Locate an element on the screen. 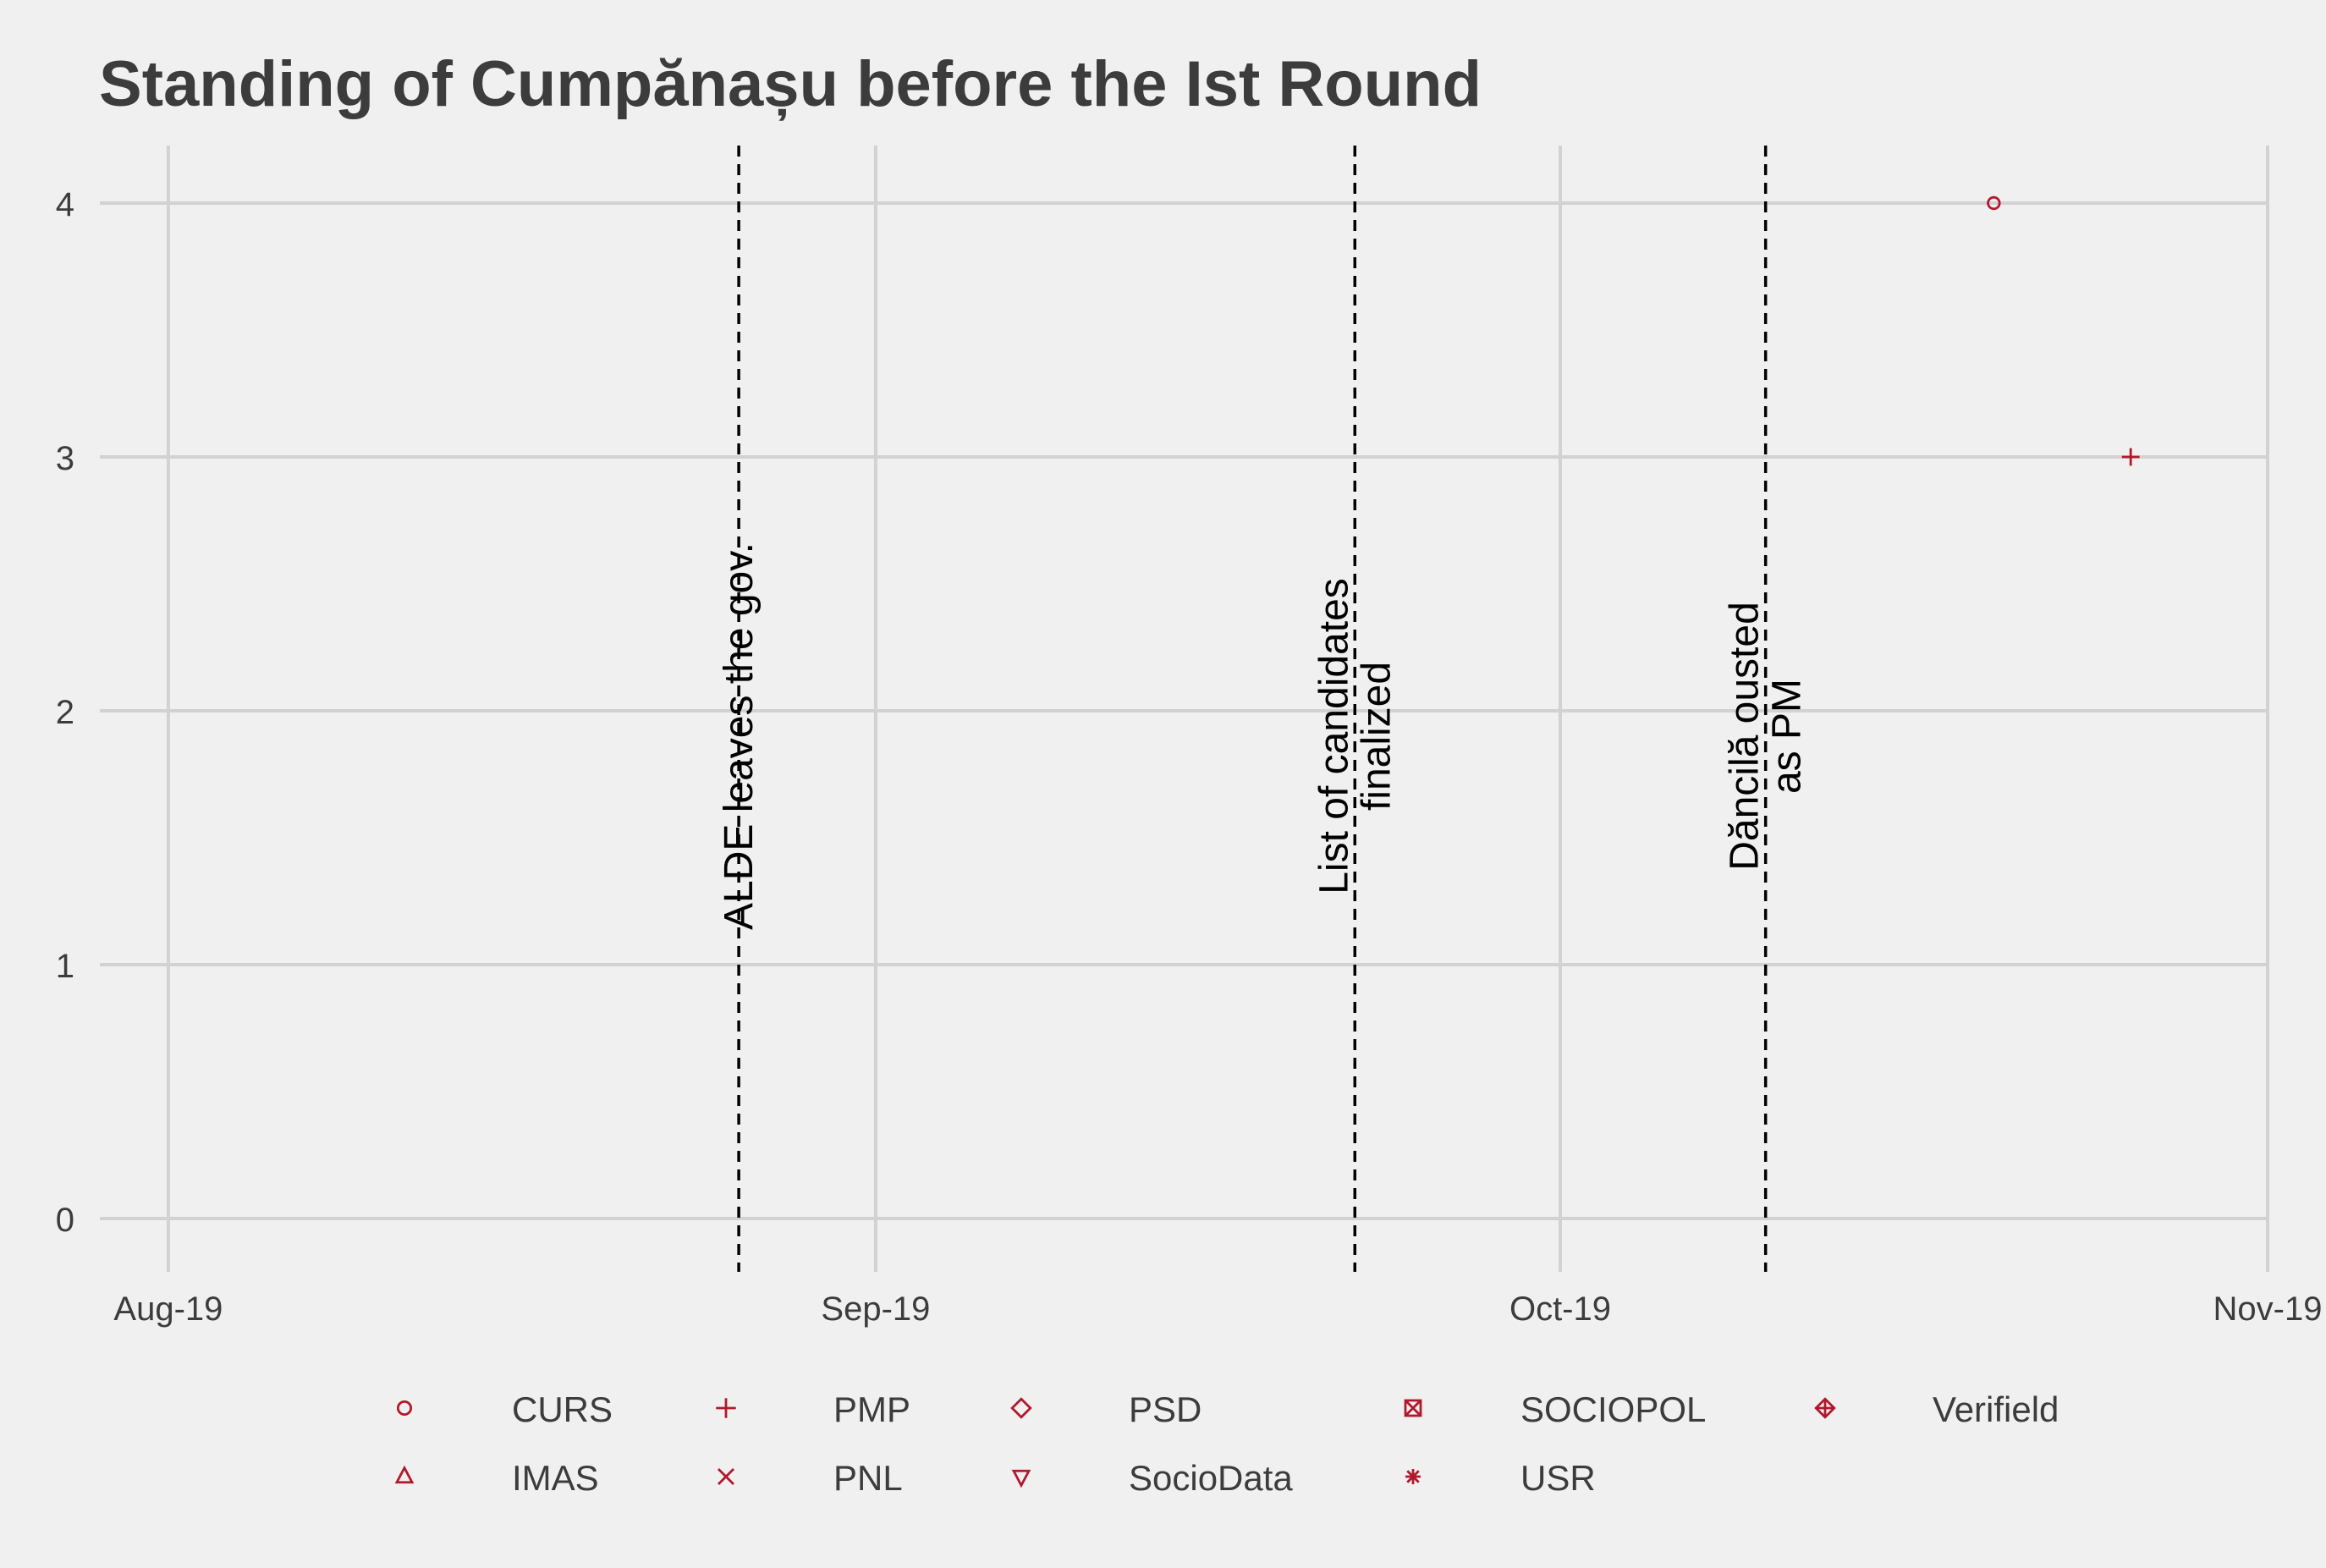 The width and height of the screenshot is (2326, 1568). x-axis-tick-labels: Aug-19 Sep-19 Oct-19 Nov-19 is located at coordinates (1217, 1309).